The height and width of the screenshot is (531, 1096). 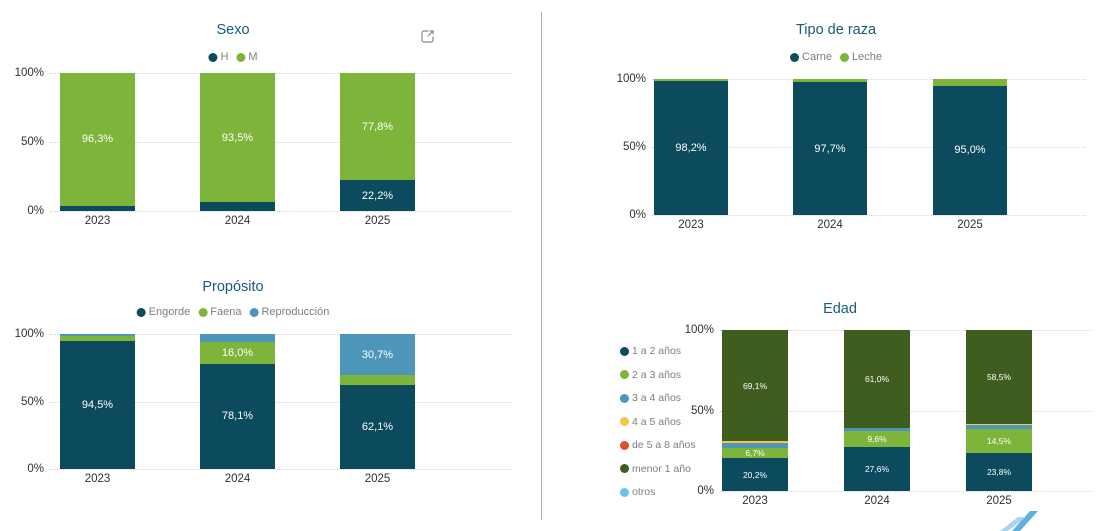 I want to click on legend-item-engorde: Engorde, so click(x=163, y=312).